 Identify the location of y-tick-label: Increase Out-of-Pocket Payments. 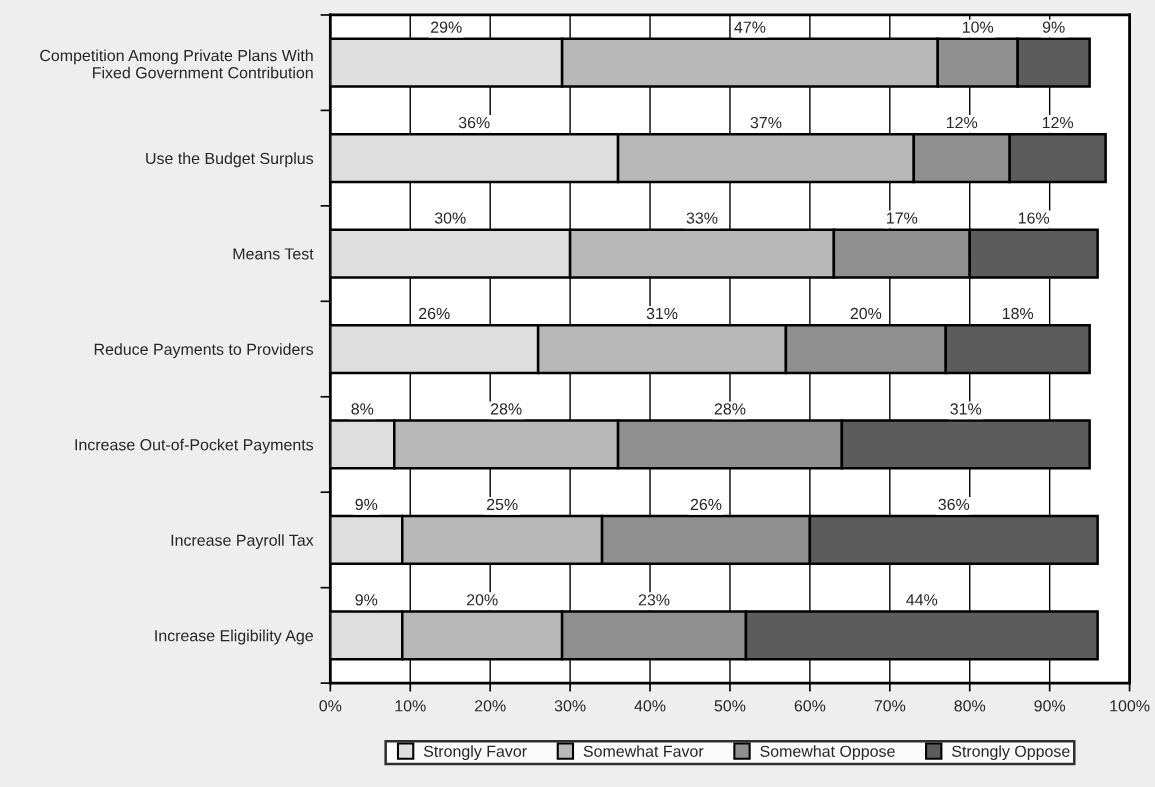
(194, 446).